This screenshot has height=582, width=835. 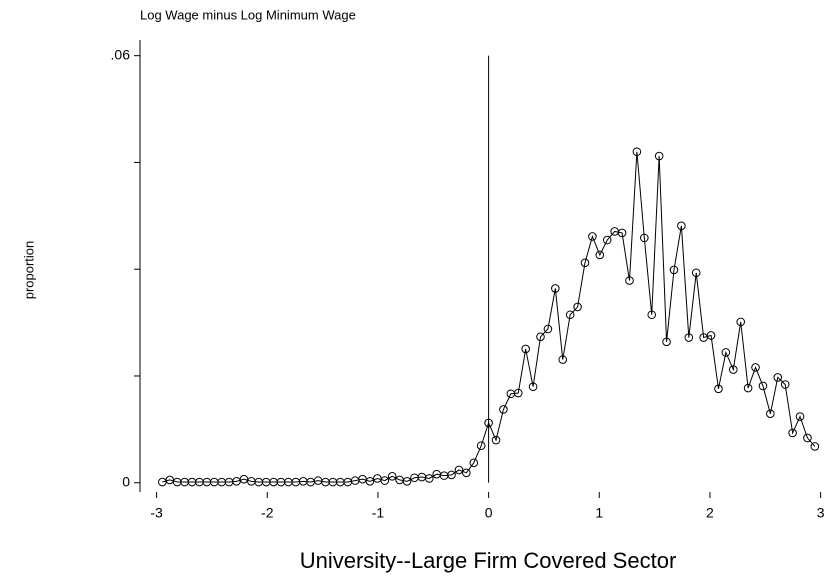 I want to click on y-axis-label: proportion, so click(x=28, y=270).